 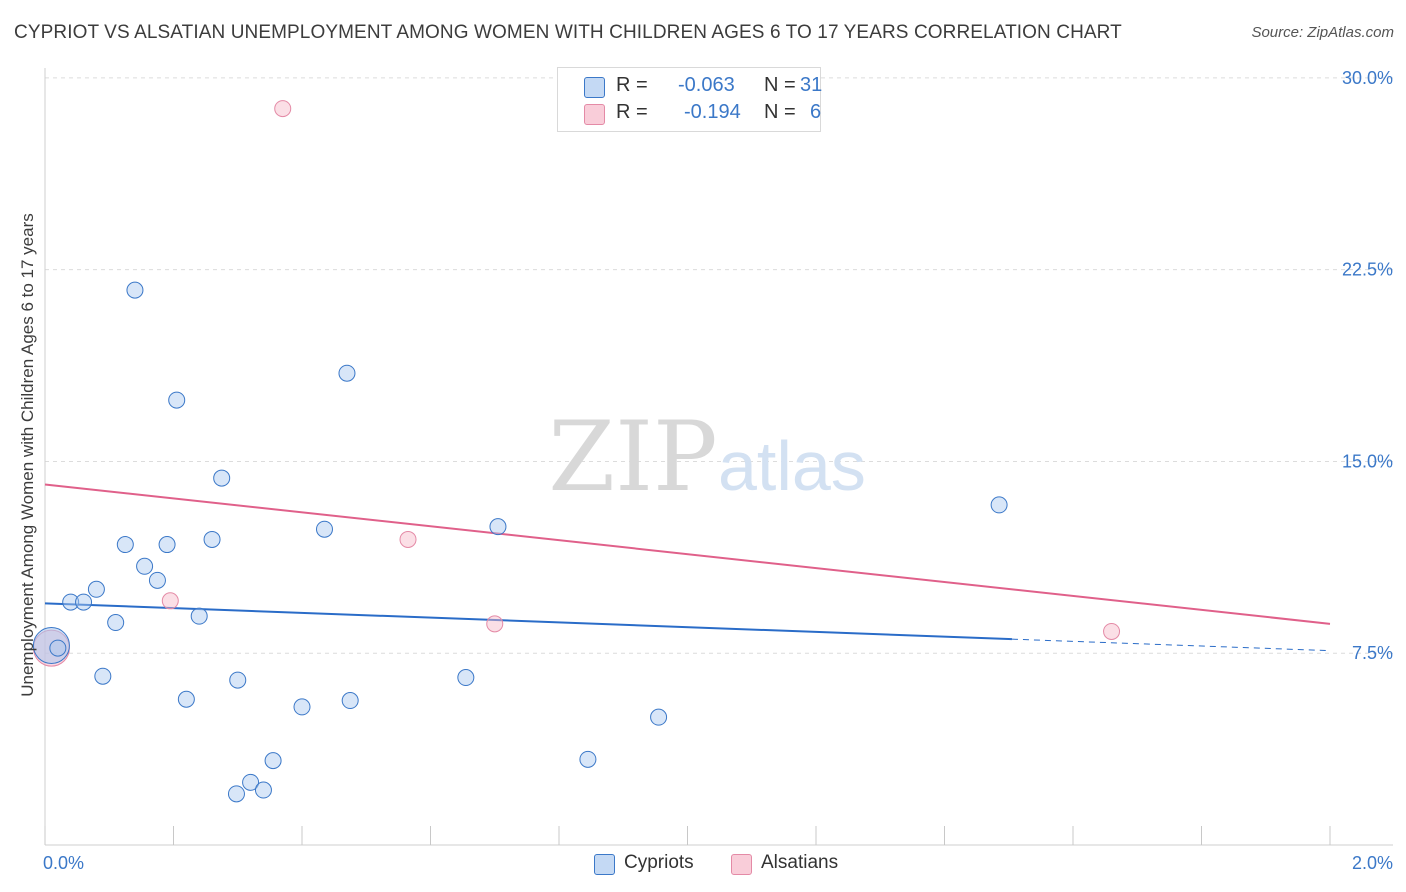 I want to click on legend-label: Alsatians, so click(x=800, y=862).